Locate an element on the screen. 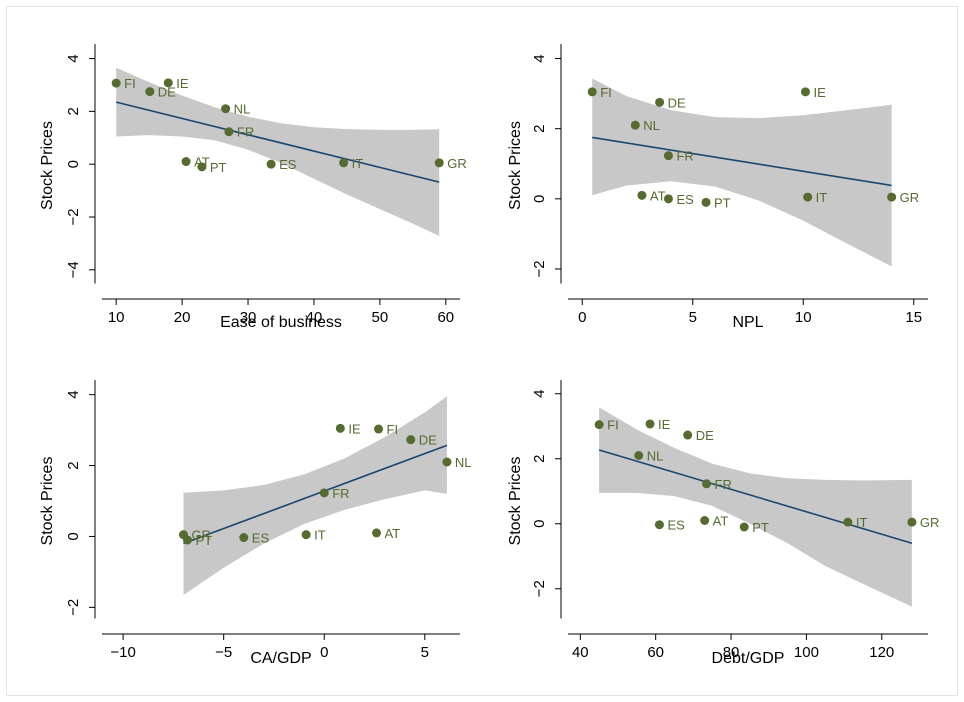 The height and width of the screenshot is (702, 964). point-label-fi: FI is located at coordinates (606, 92).